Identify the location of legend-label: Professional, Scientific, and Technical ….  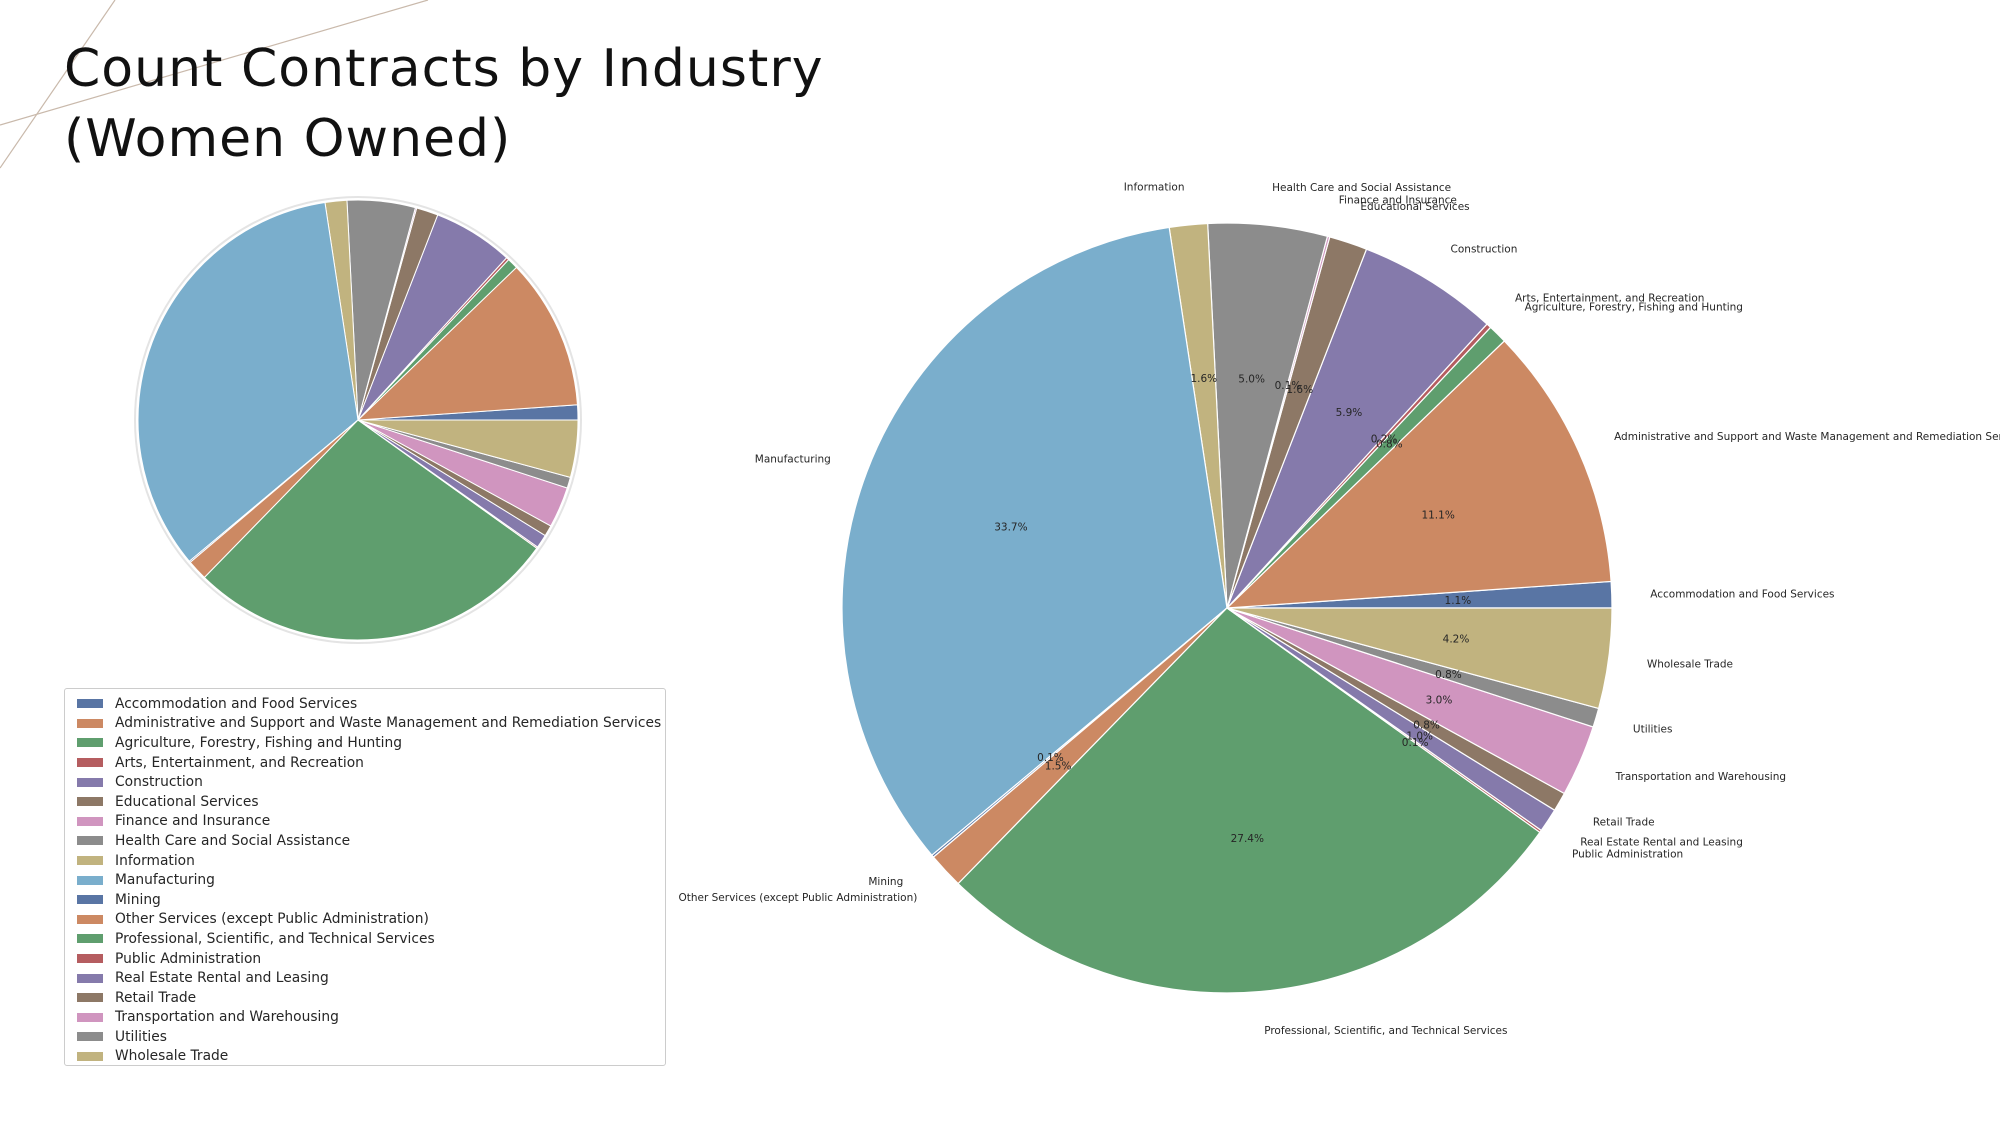
(275, 938).